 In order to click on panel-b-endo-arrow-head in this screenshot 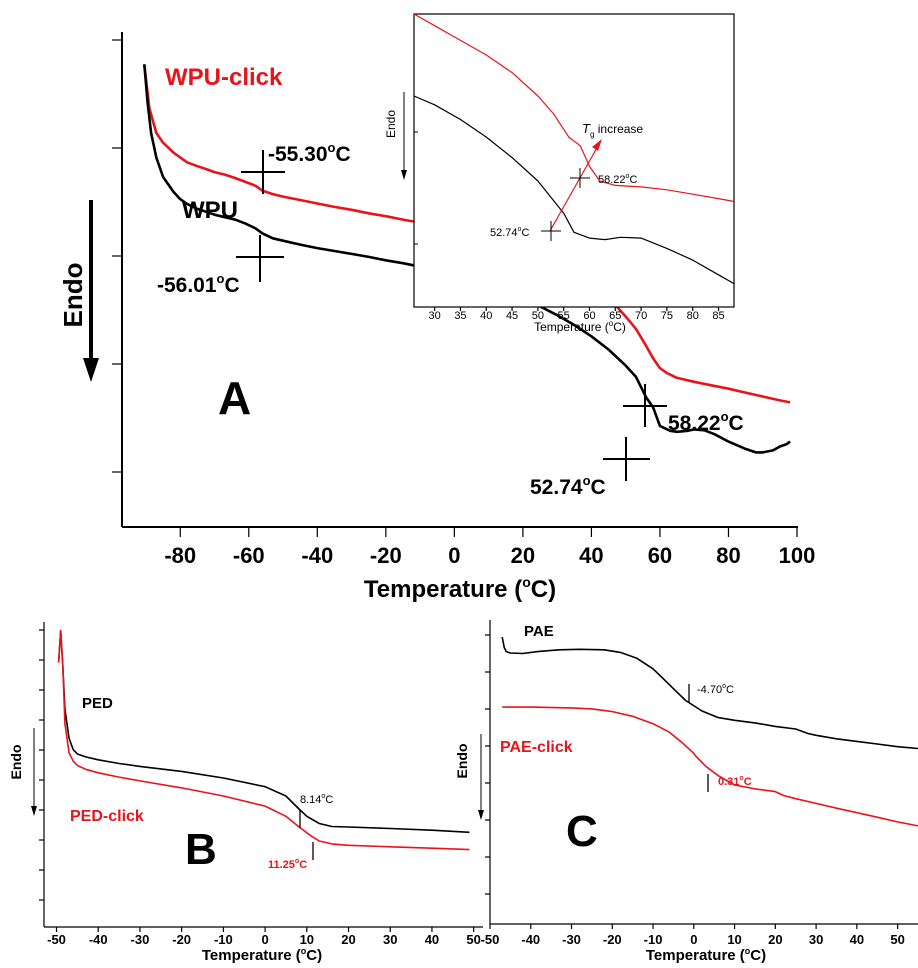, I will do `click(34, 811)`.